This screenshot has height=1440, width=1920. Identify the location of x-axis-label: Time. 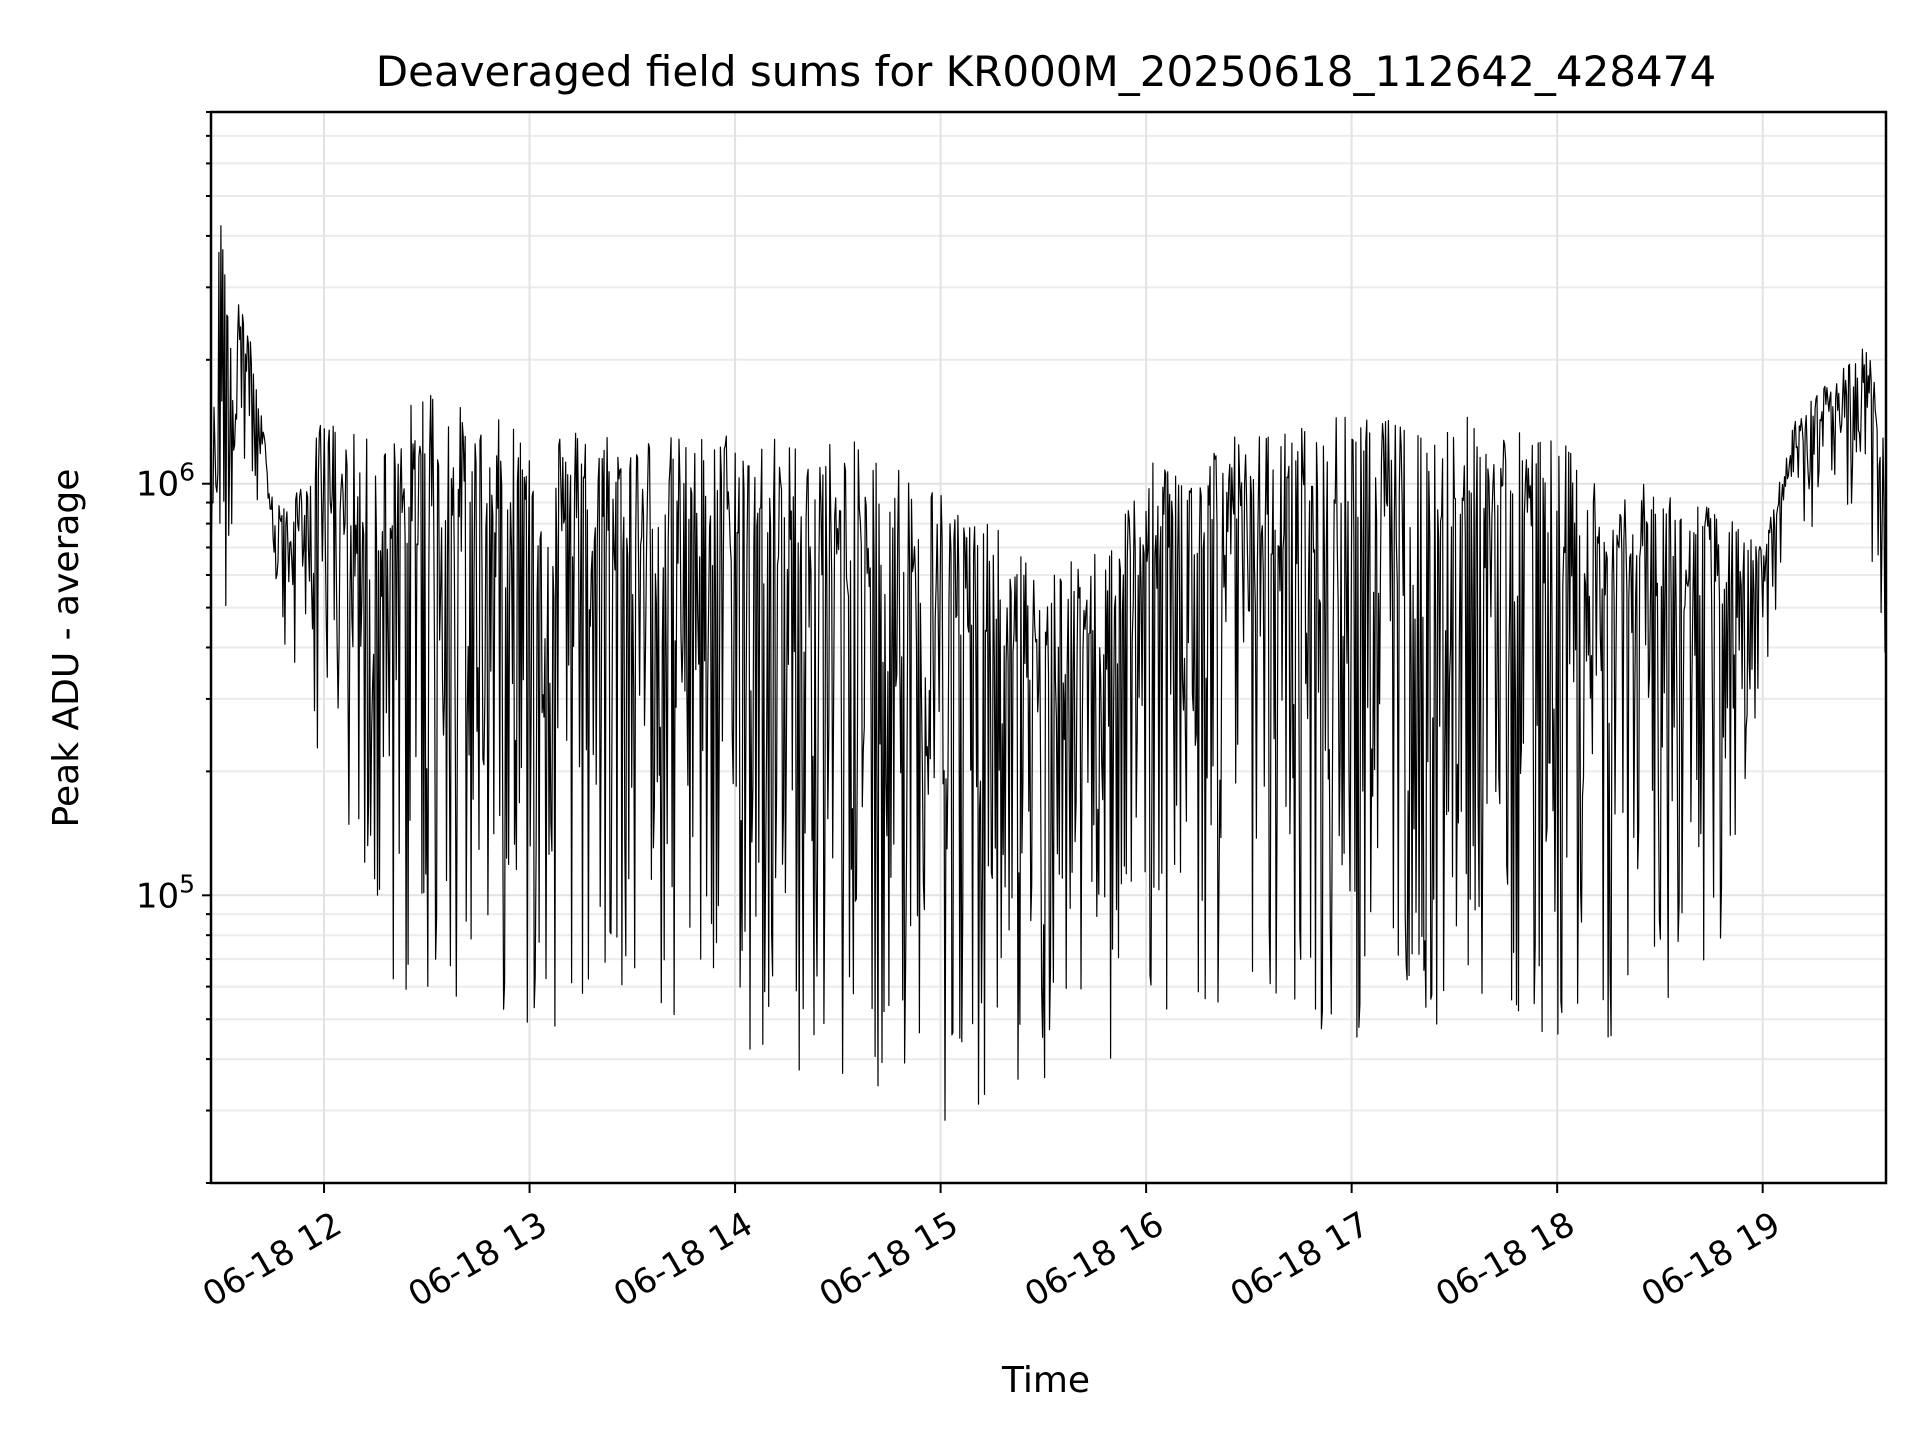
(1045, 1380).